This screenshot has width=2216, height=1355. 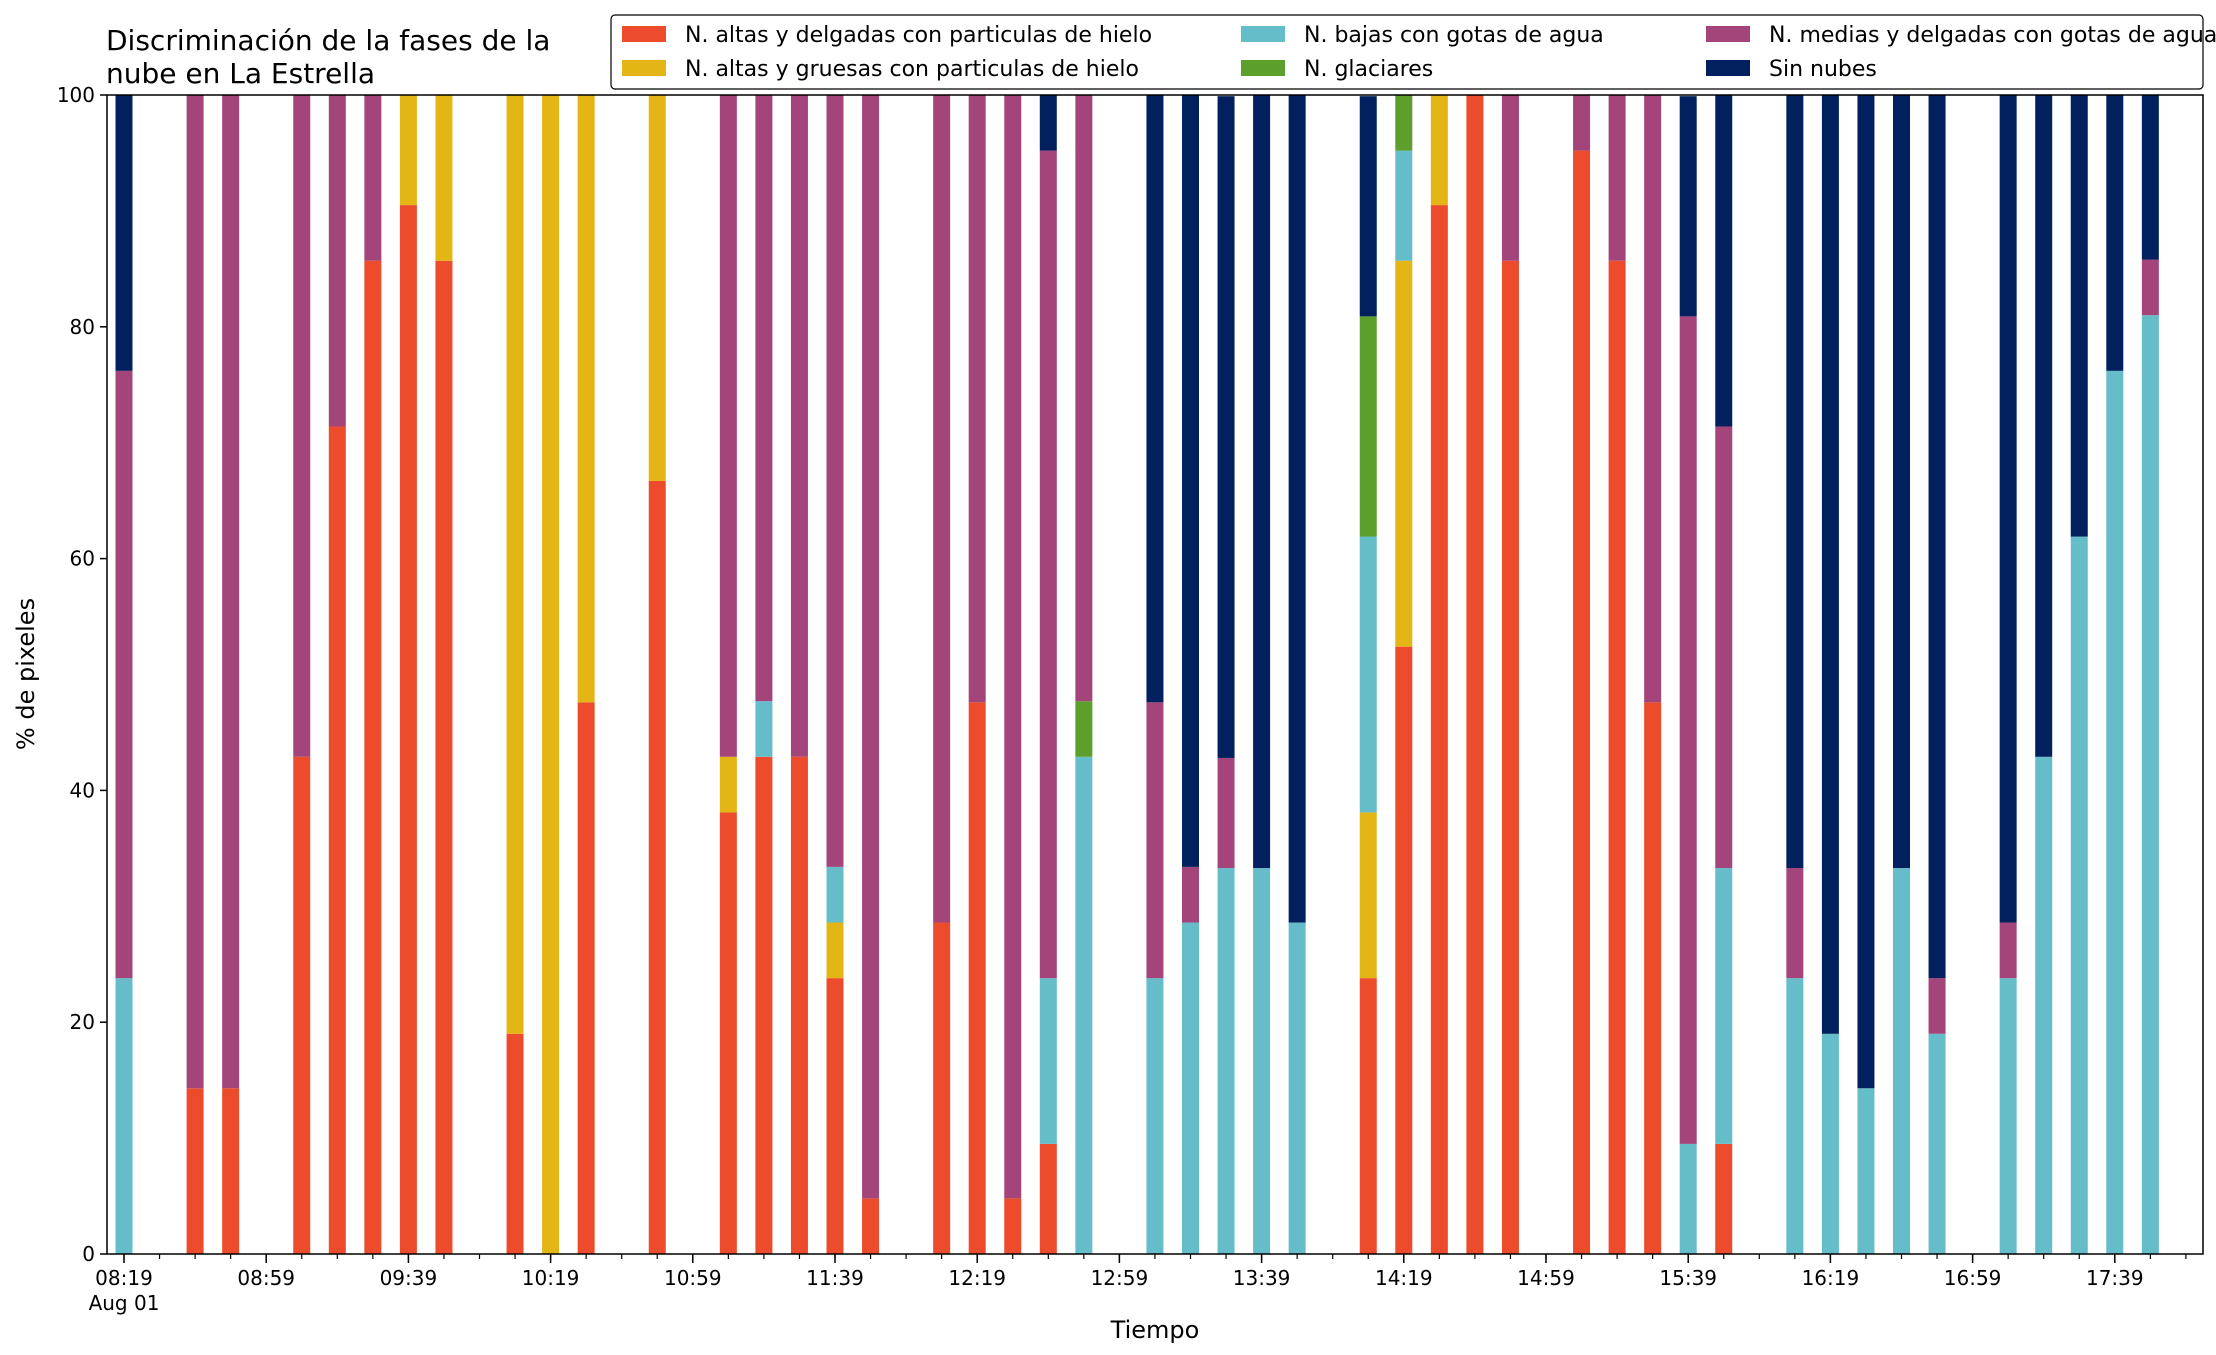 I want to click on x-tick-label-13: 16:59, so click(x=1973, y=1278).